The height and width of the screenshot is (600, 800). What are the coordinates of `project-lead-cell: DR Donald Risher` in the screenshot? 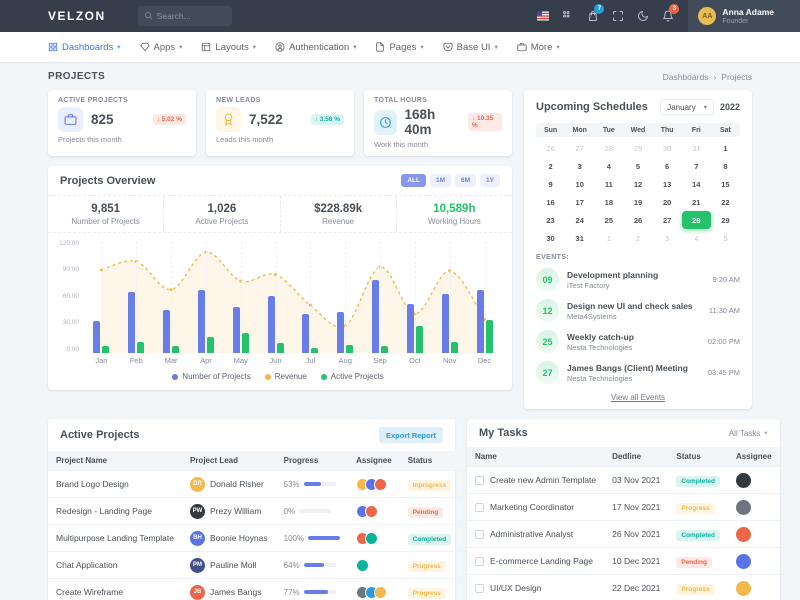 It's located at (228, 484).